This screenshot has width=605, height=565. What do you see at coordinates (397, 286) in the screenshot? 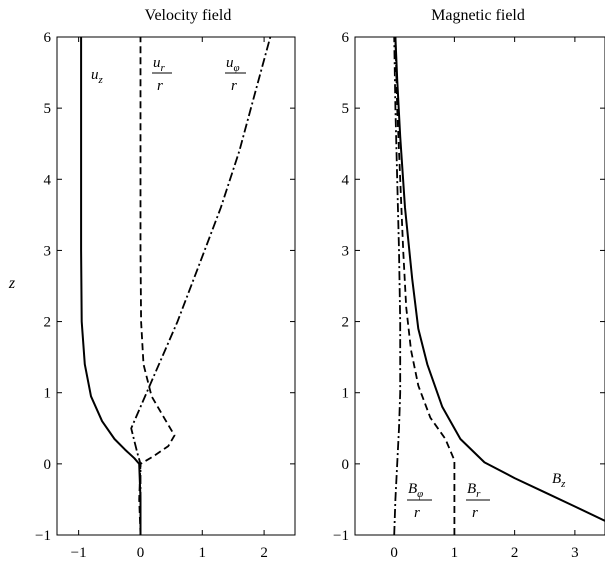
I see `series-line-b-r` at bounding box center [397, 286].